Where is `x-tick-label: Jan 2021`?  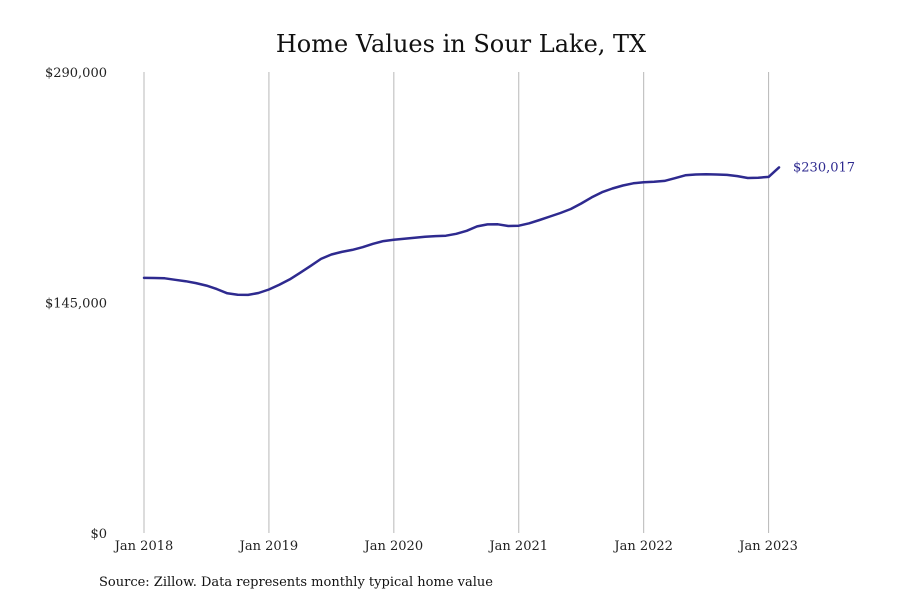
x-tick-label: Jan 2021 is located at coordinates (517, 546).